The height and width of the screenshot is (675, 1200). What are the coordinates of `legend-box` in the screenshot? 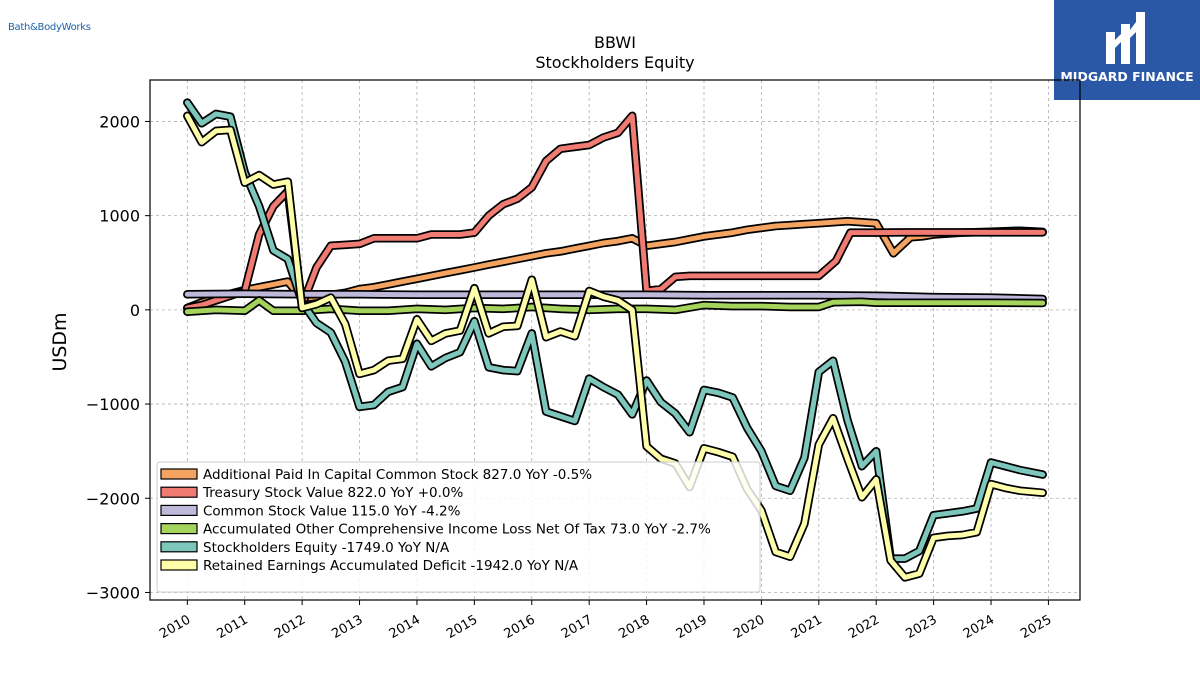 It's located at (458, 527).